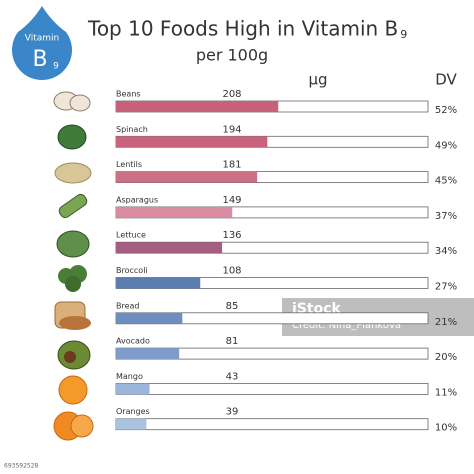 Image resolution: width=474 pixels, height=474 pixels. I want to click on dv-label: 52%, so click(446, 110).